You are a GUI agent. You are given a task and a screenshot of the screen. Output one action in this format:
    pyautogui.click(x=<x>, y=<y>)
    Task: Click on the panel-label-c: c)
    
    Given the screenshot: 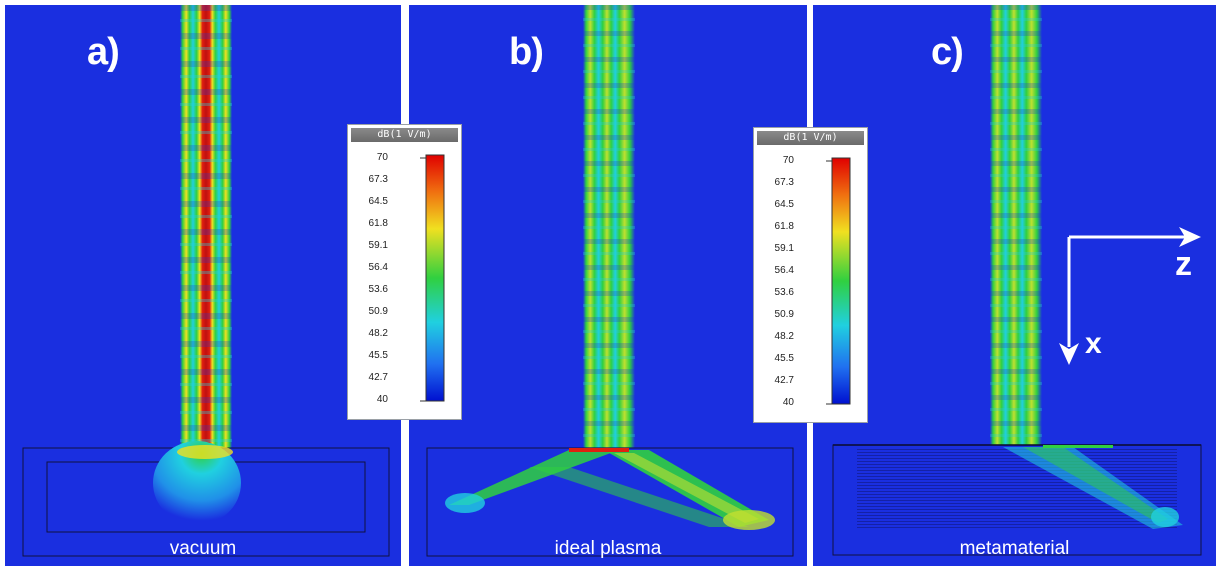 What is the action you would take?
    pyautogui.click(x=947, y=52)
    